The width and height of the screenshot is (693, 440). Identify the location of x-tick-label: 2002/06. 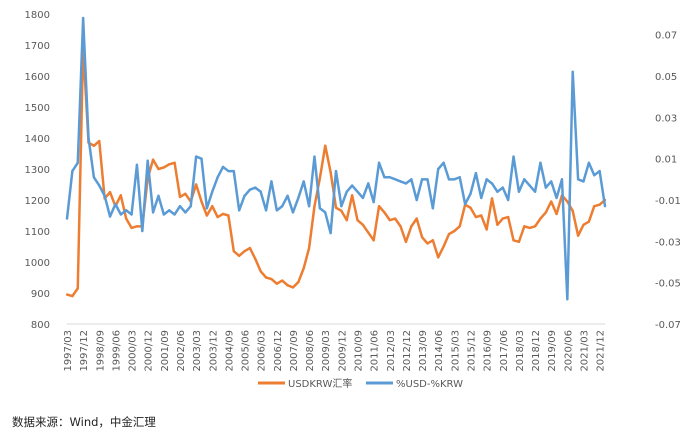
(181, 351).